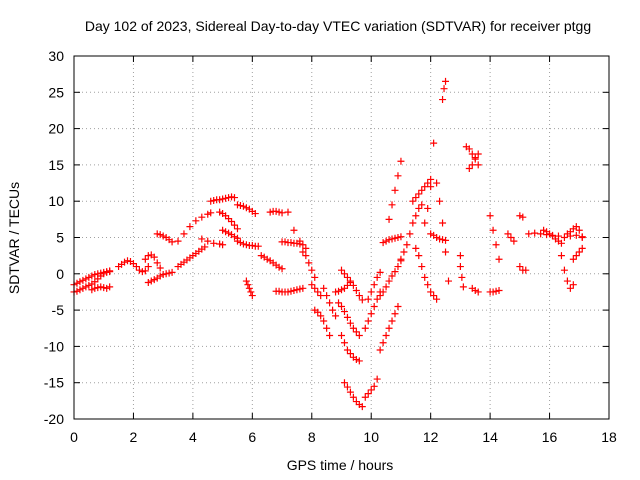  Describe the element at coordinates (14, 238) in the screenshot. I see `y-axis-label: SDTVAR / TECUs` at that location.